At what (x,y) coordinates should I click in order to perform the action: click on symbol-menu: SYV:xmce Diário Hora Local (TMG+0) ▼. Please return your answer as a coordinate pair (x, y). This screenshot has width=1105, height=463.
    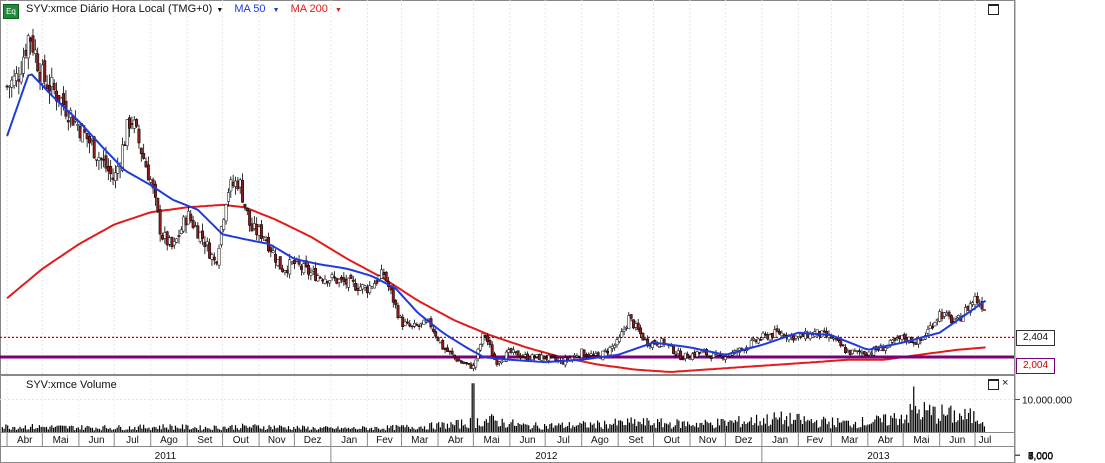
    Looking at the image, I should click on (126, 9).